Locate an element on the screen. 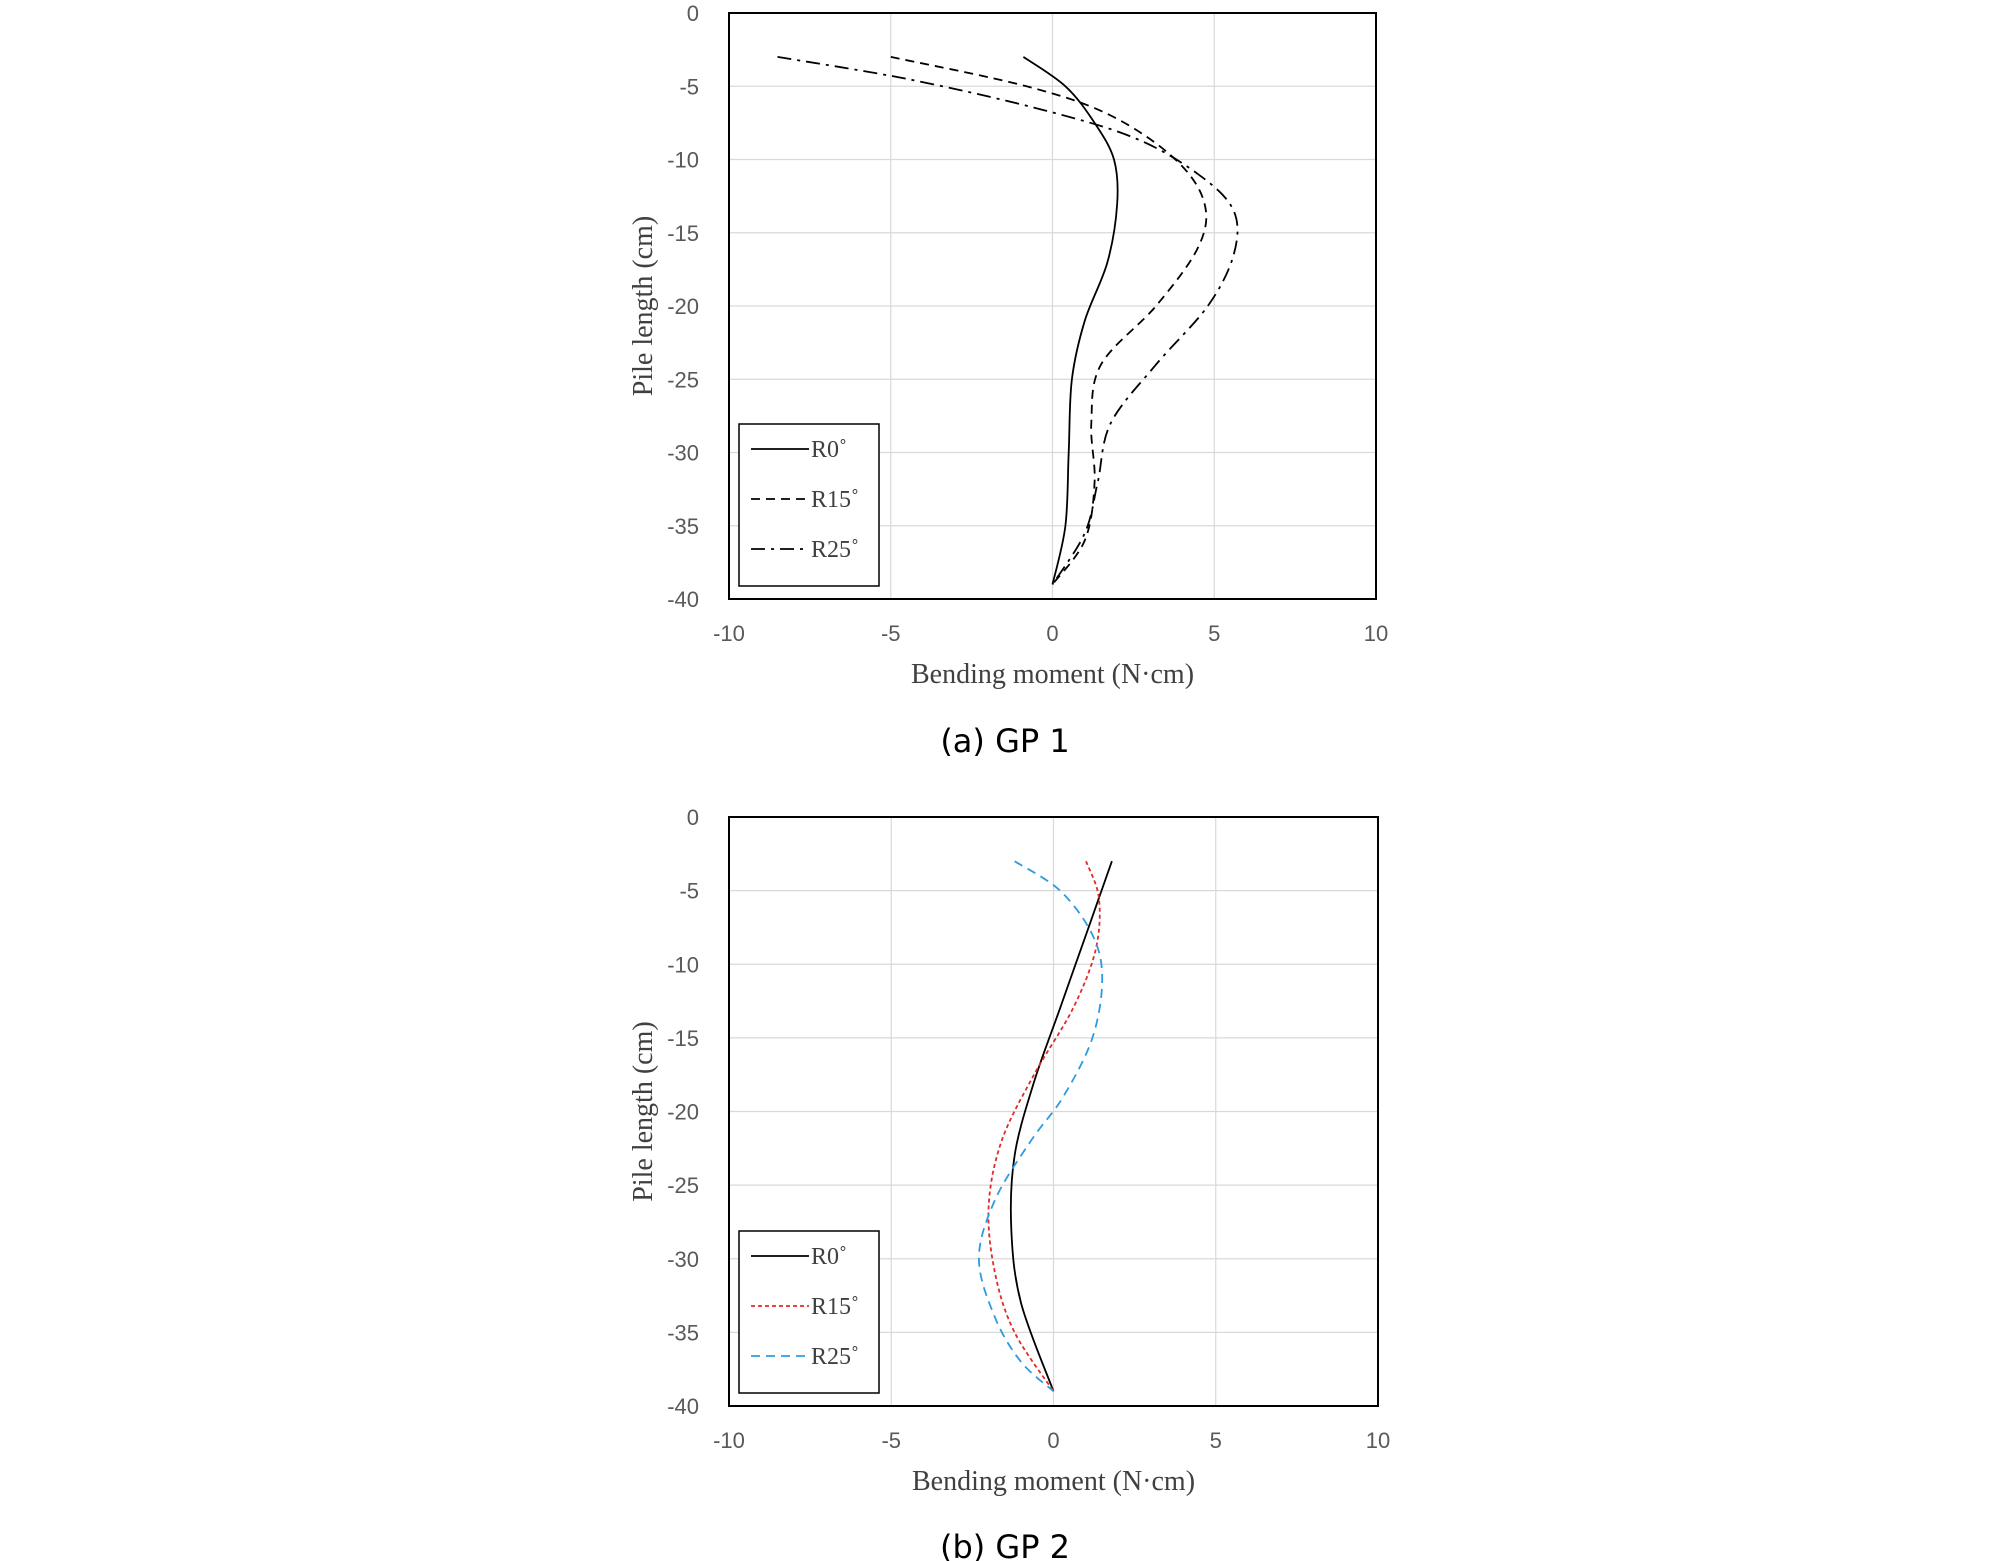 This screenshot has width=2008, height=1561. chart-gp2-caption: (b) GP 2 is located at coordinates (1005, 1544).